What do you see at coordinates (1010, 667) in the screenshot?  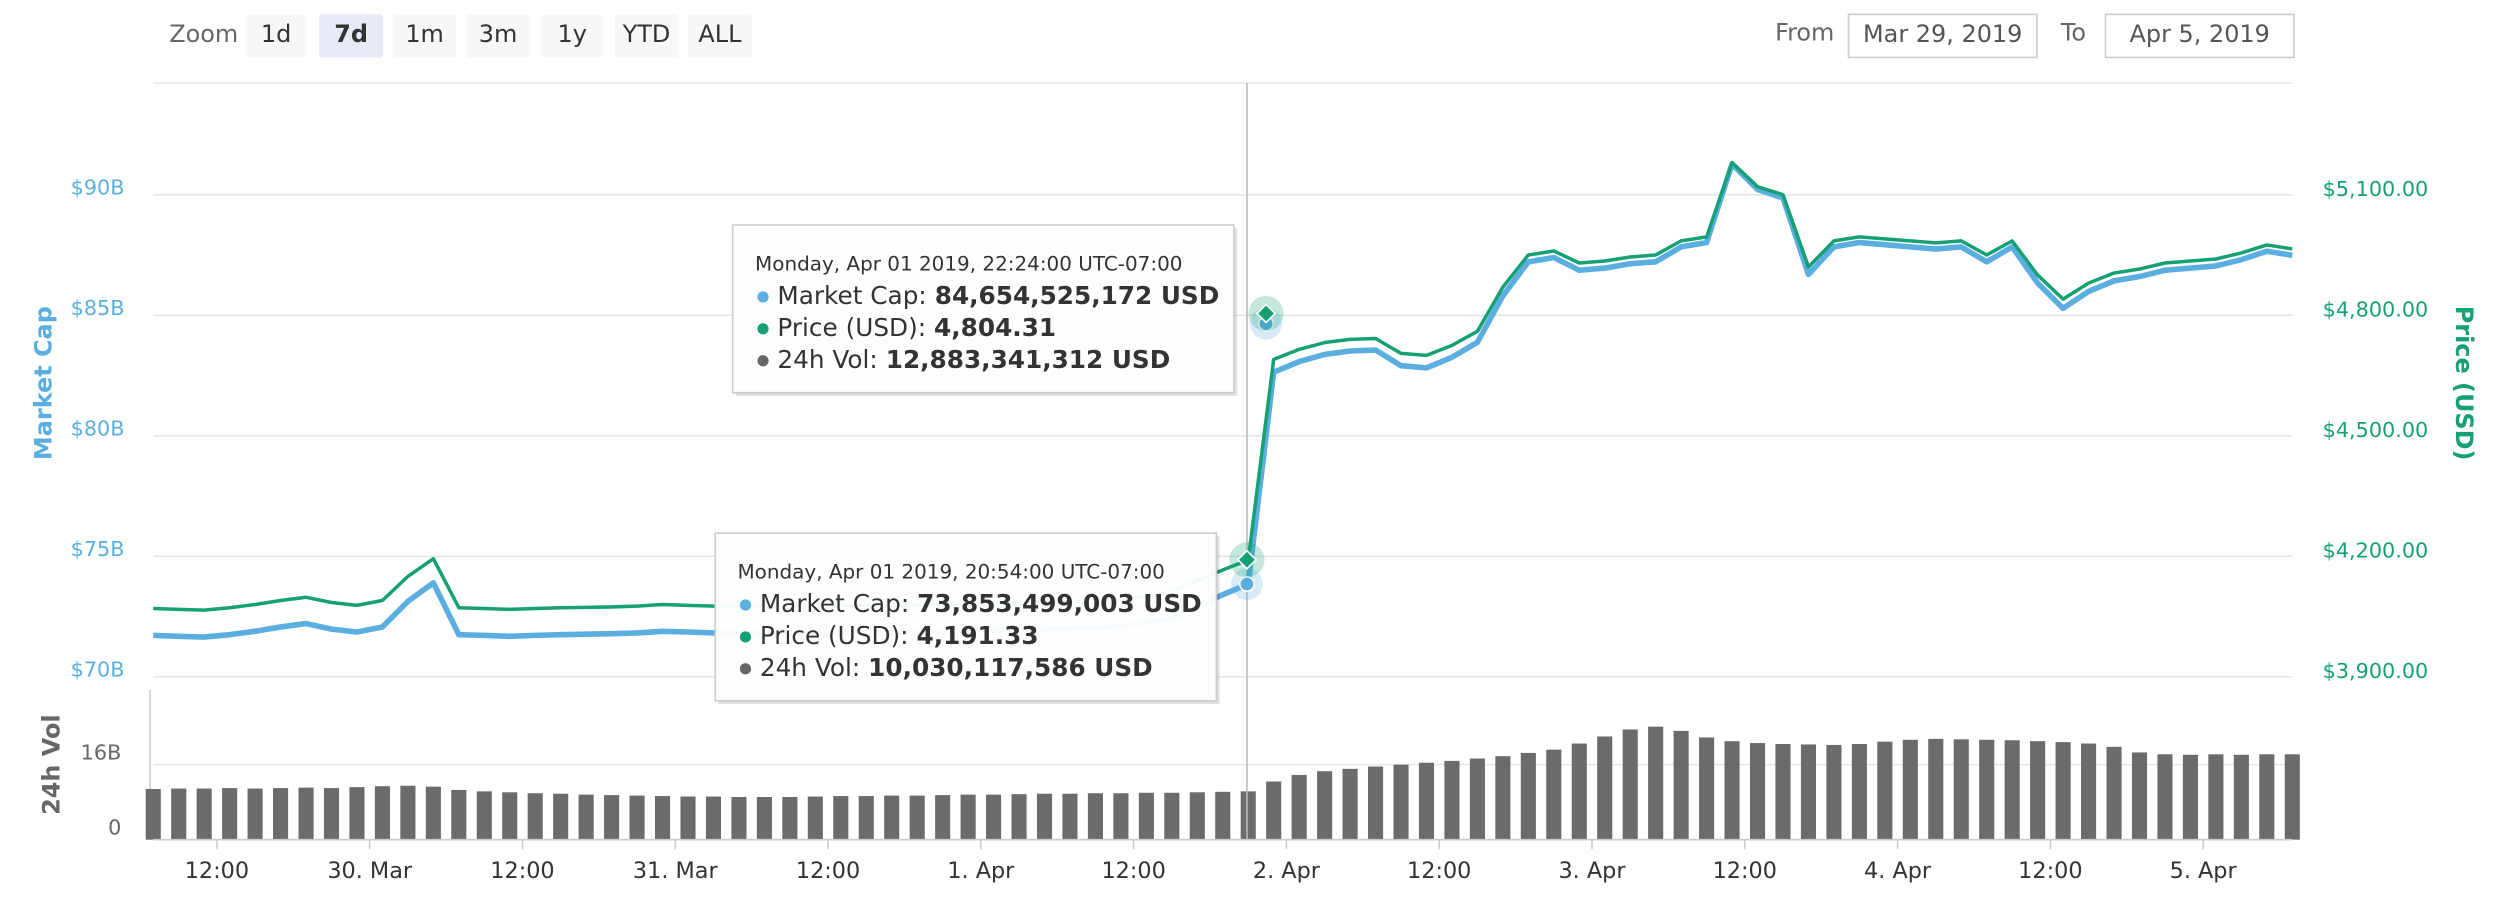 I see `tooltip-item-value: 10,030,117,586 USD` at bounding box center [1010, 667].